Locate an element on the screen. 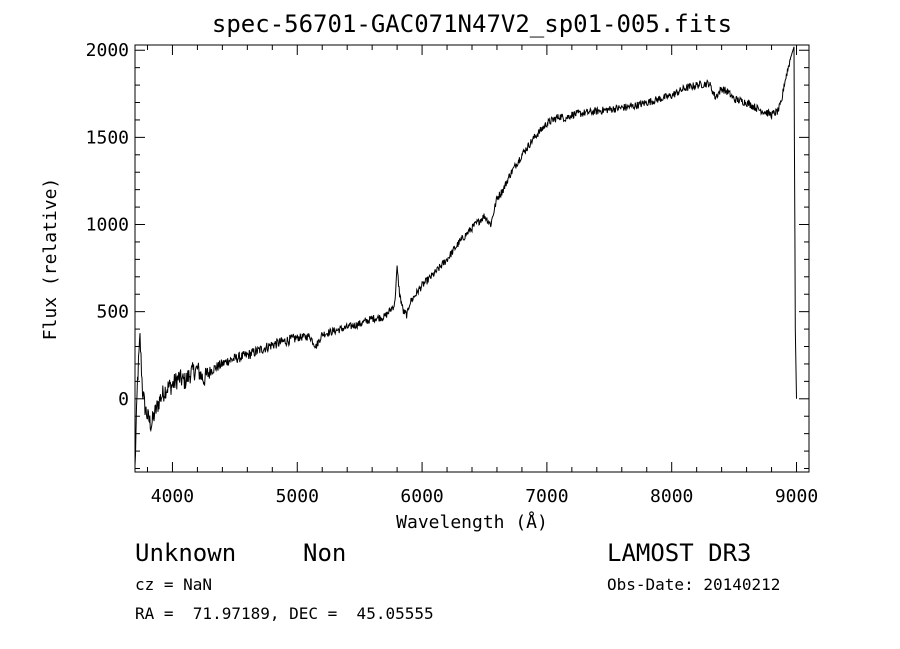 Image resolution: width=900 pixels, height=649 pixels. x-tick-label: 8000 is located at coordinates (671, 496).